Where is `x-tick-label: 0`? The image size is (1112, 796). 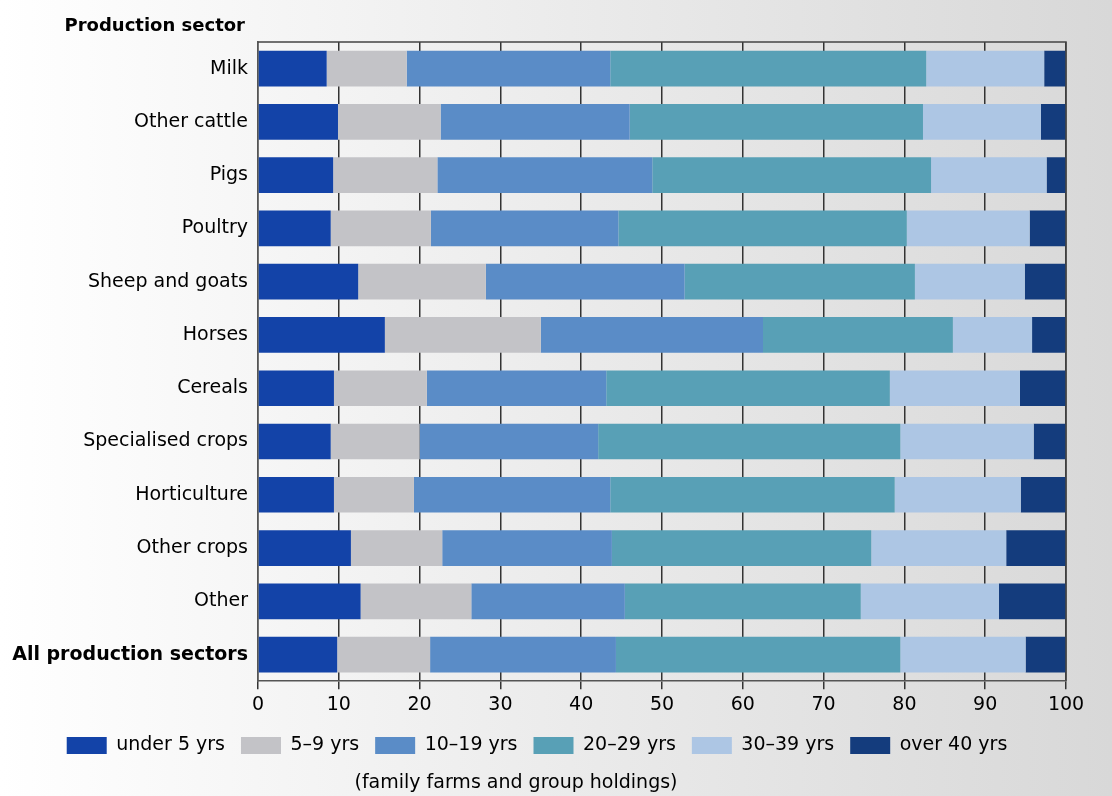 x-tick-label: 0 is located at coordinates (258, 702).